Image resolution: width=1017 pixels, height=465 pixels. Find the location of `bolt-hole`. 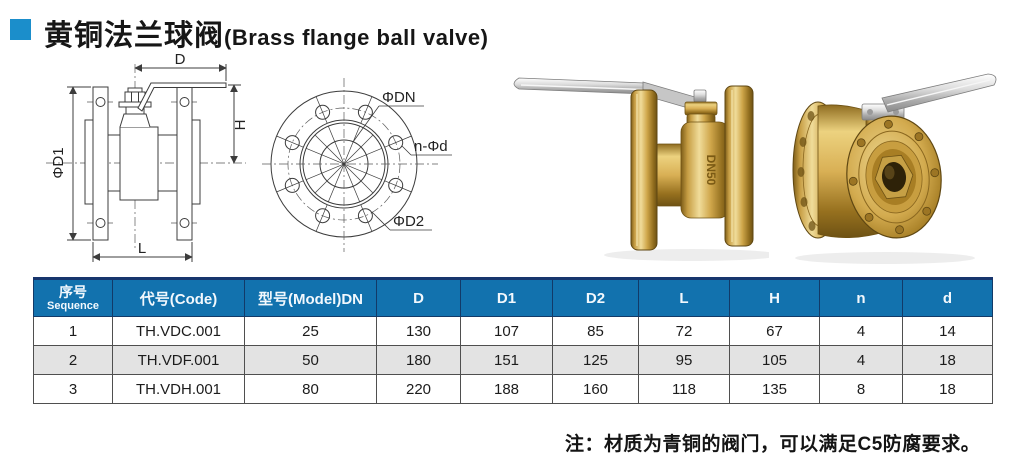

bolt-hole is located at coordinates (100, 102).